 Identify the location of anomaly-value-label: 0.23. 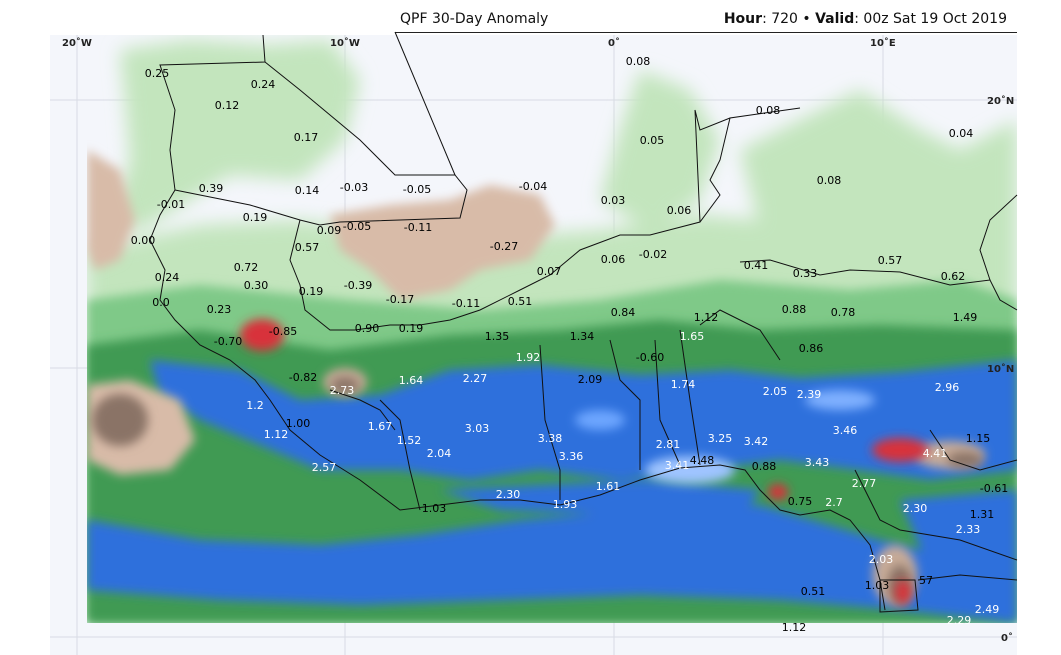
(219, 309).